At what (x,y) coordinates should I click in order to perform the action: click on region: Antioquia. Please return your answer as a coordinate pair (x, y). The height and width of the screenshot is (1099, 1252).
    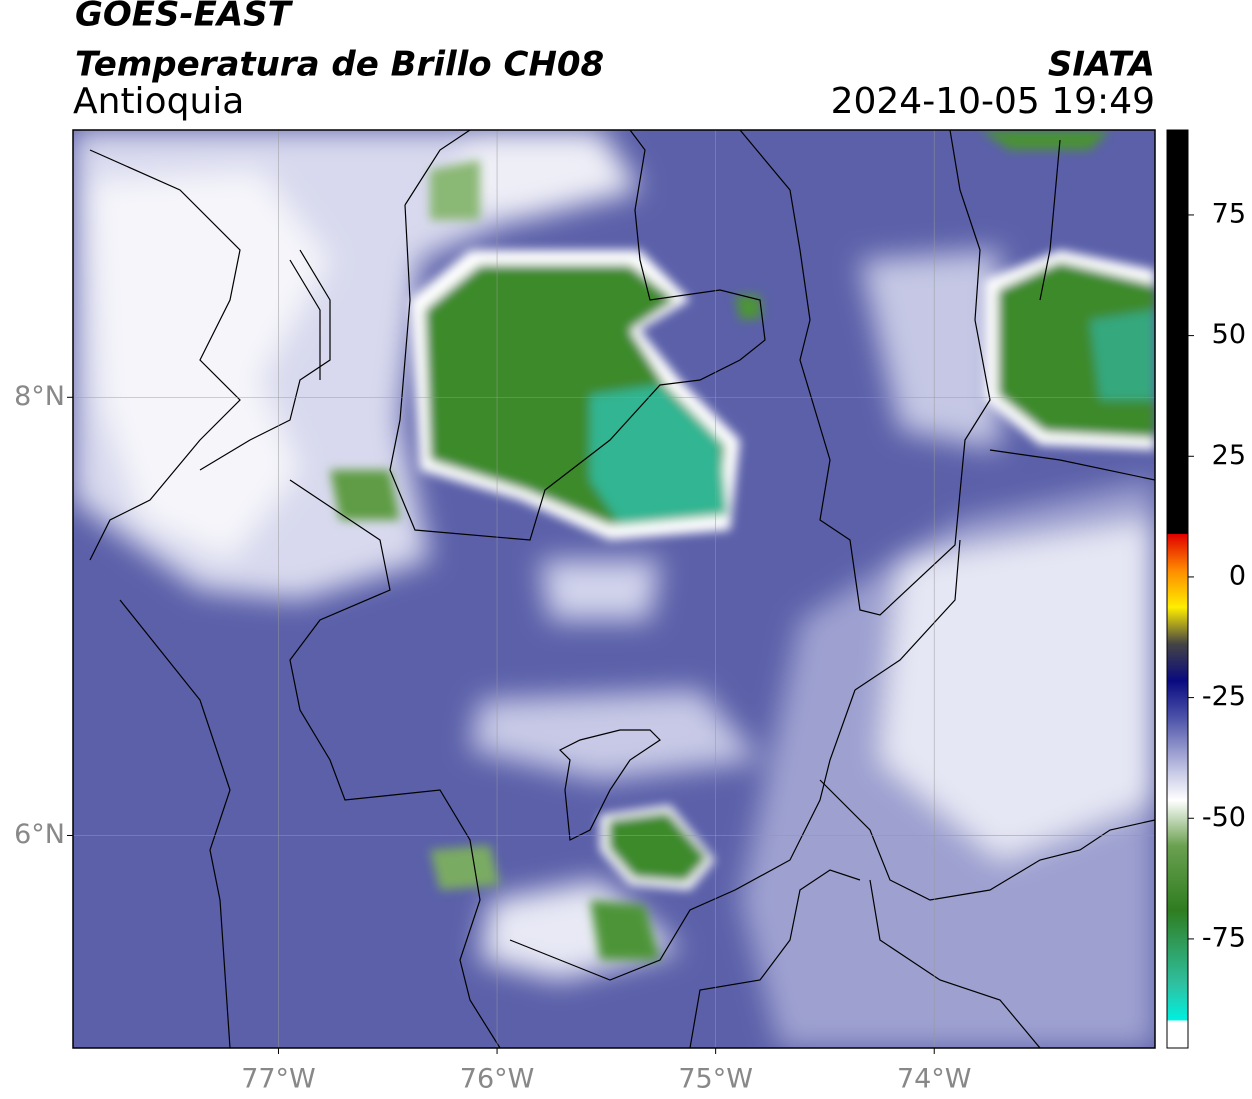
    Looking at the image, I should click on (158, 101).